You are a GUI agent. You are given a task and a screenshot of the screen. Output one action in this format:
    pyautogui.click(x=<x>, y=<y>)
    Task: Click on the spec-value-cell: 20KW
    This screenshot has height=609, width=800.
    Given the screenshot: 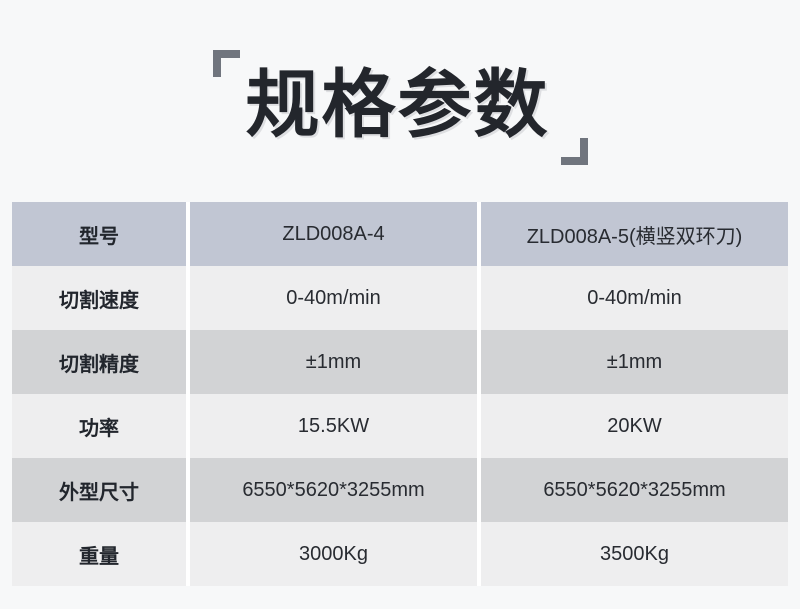 What is the action you would take?
    pyautogui.click(x=634, y=426)
    